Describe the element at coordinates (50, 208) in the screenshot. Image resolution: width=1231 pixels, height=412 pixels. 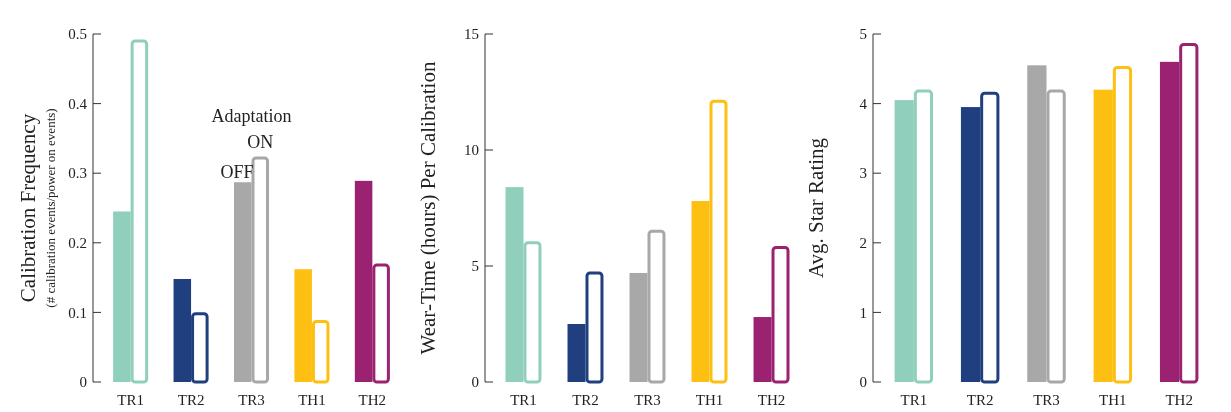
I see `text: (# calibration events/power on events)` at that location.